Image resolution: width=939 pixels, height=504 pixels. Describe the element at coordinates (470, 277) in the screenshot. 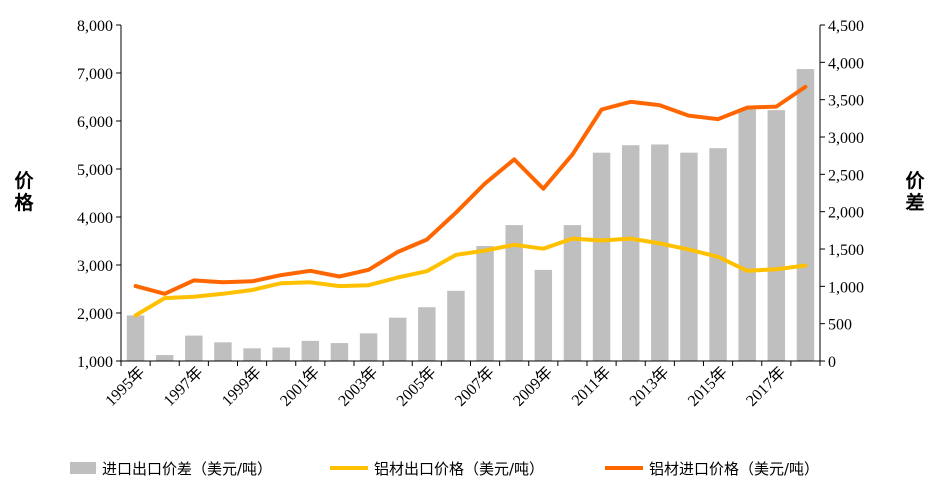

I see `line-export-price` at that location.